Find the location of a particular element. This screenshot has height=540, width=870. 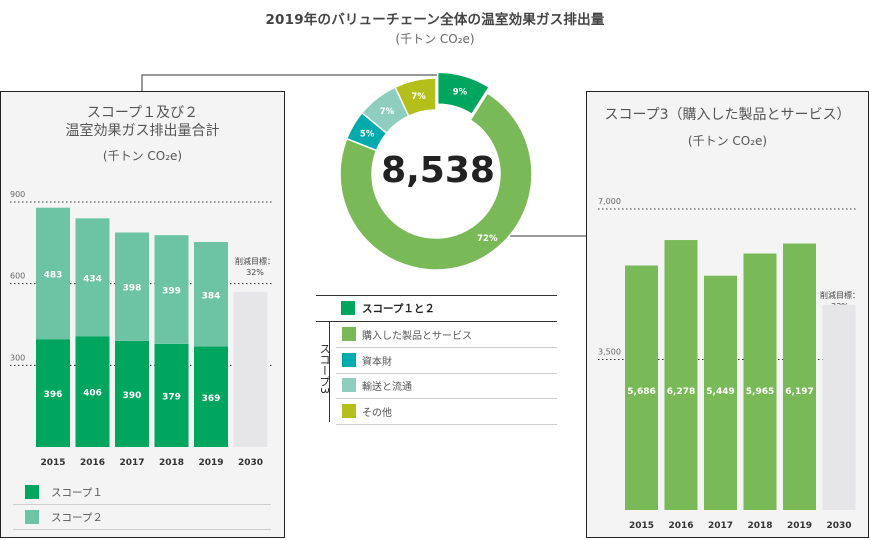

legend-scope3-label: 資本財 is located at coordinates (377, 362).